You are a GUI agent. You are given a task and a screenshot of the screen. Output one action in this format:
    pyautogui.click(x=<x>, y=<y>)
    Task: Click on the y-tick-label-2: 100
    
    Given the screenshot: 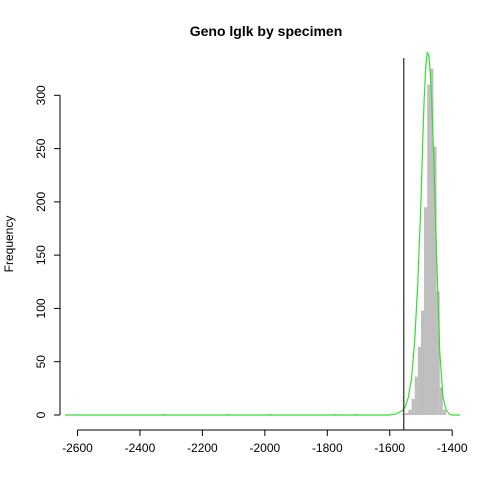 What is the action you would take?
    pyautogui.click(x=41, y=308)
    